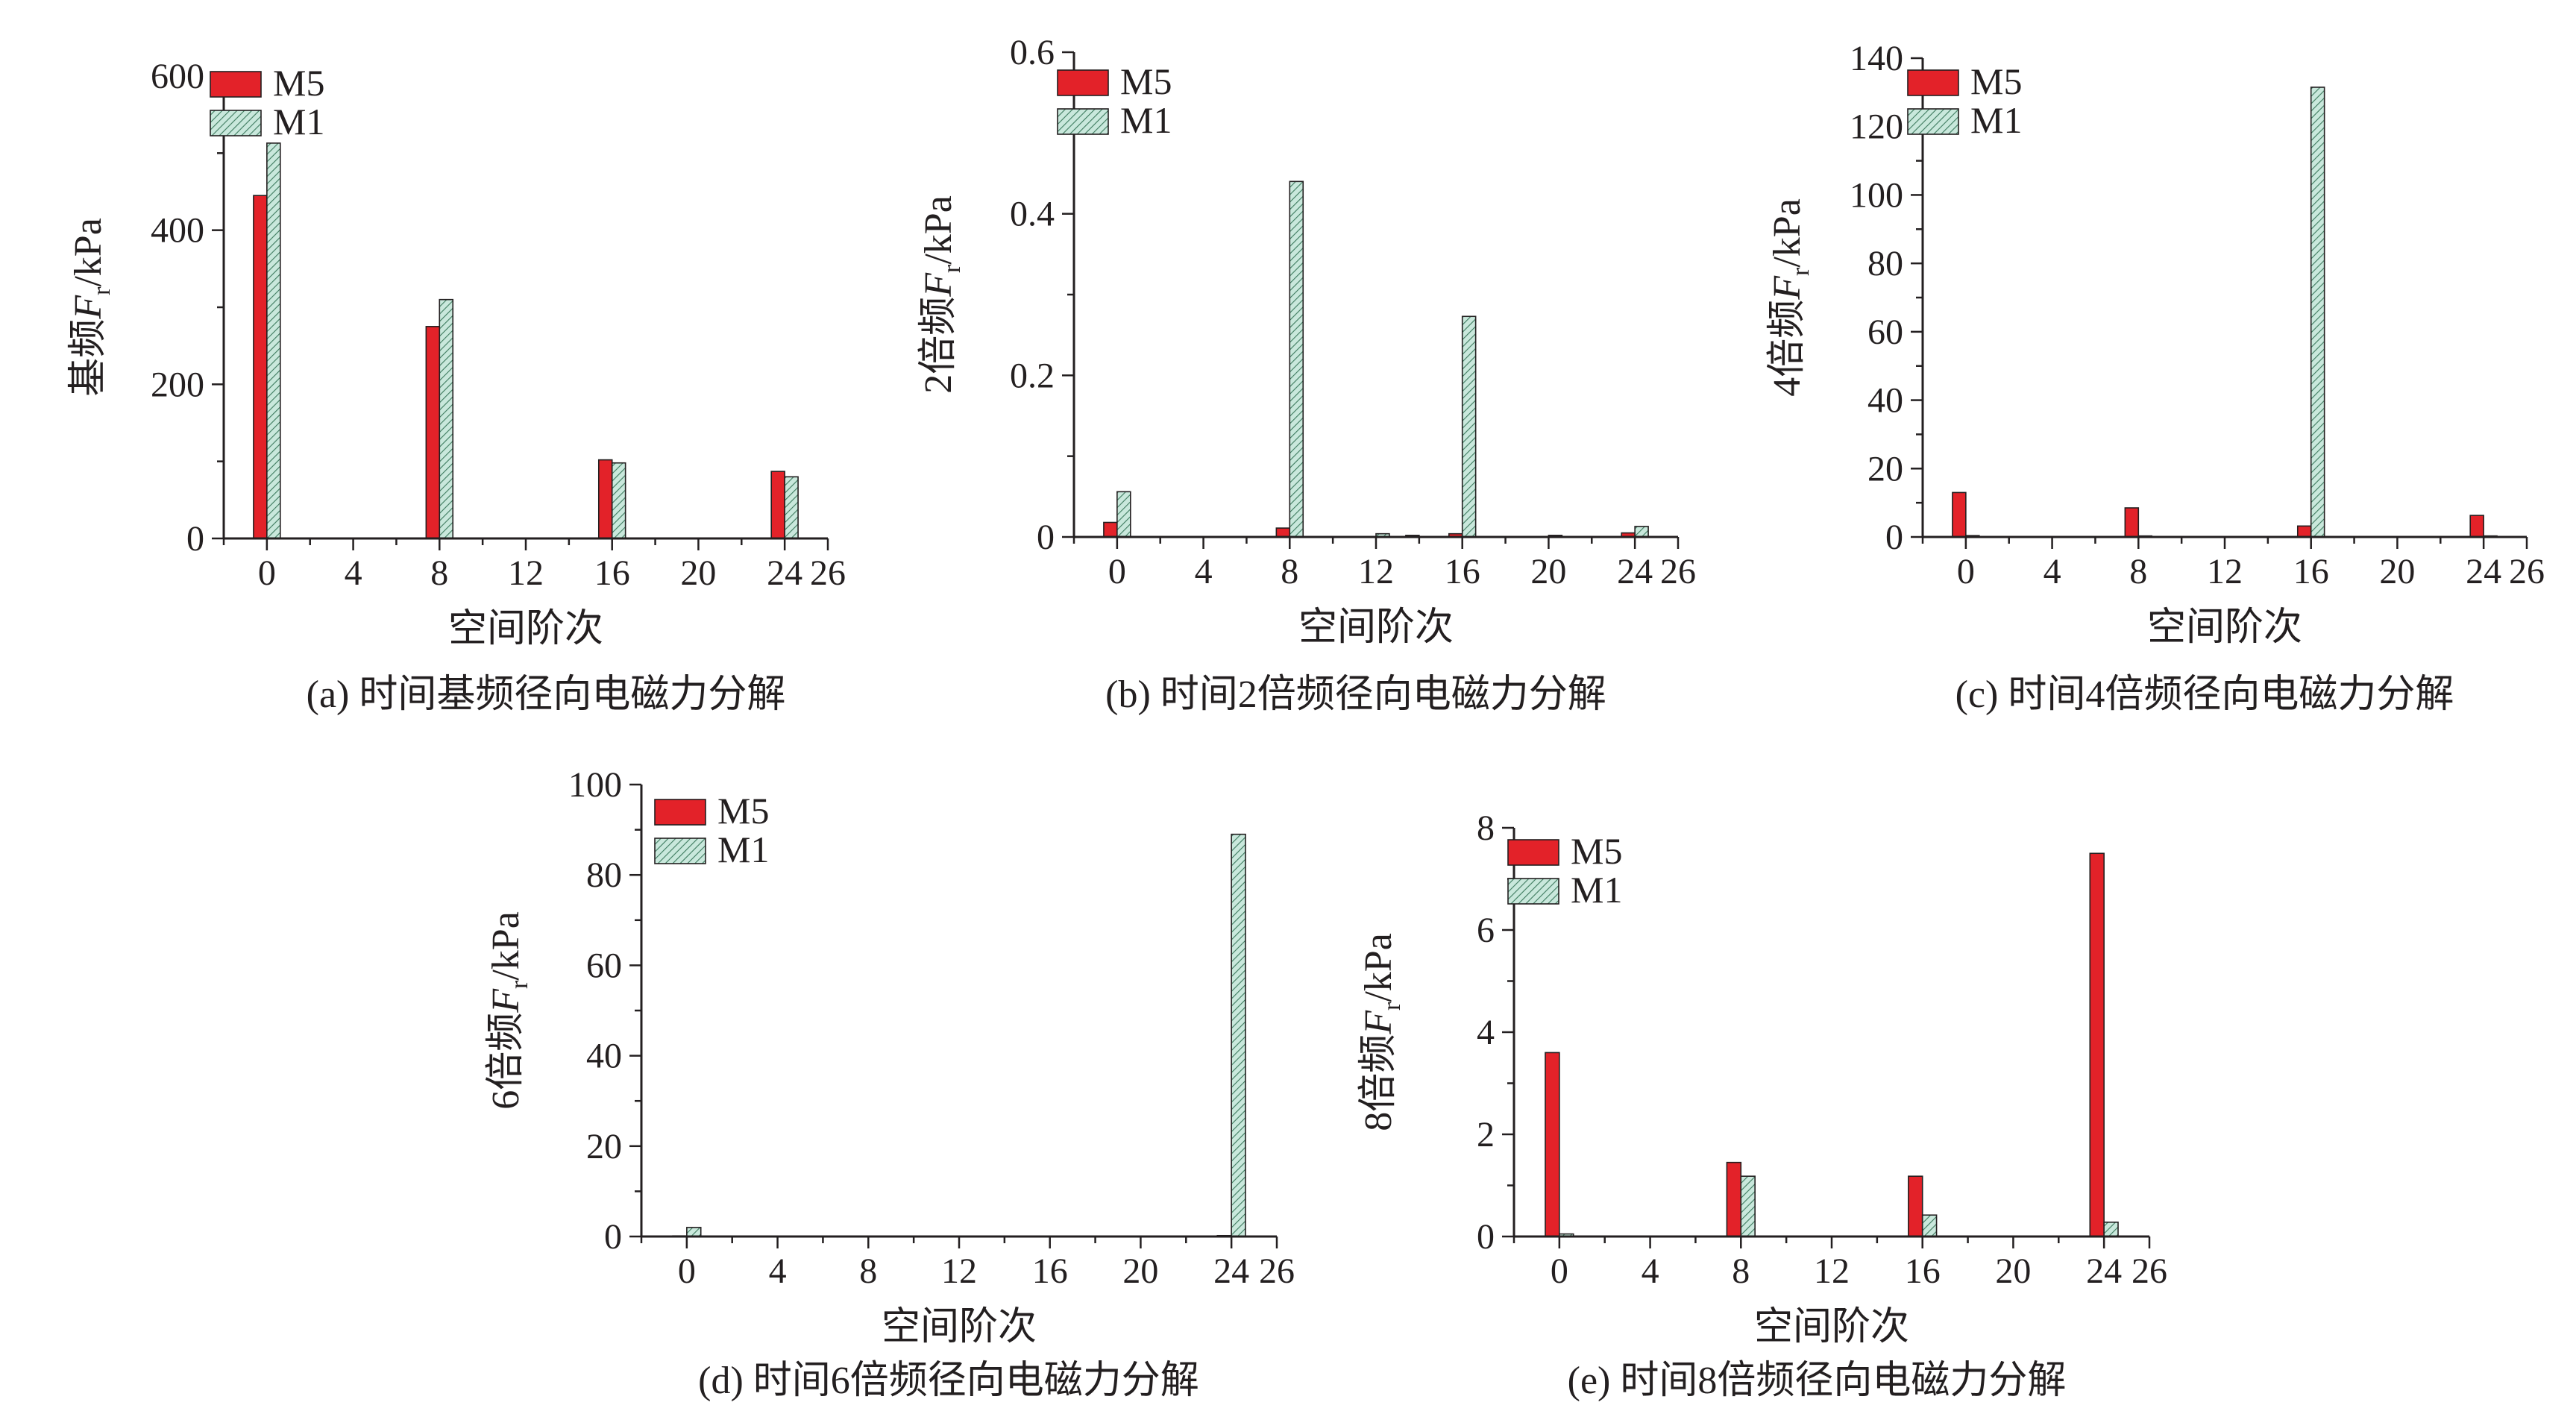  What do you see at coordinates (1032, 214) in the screenshot?
I see `y-tick-label: 0.4` at bounding box center [1032, 214].